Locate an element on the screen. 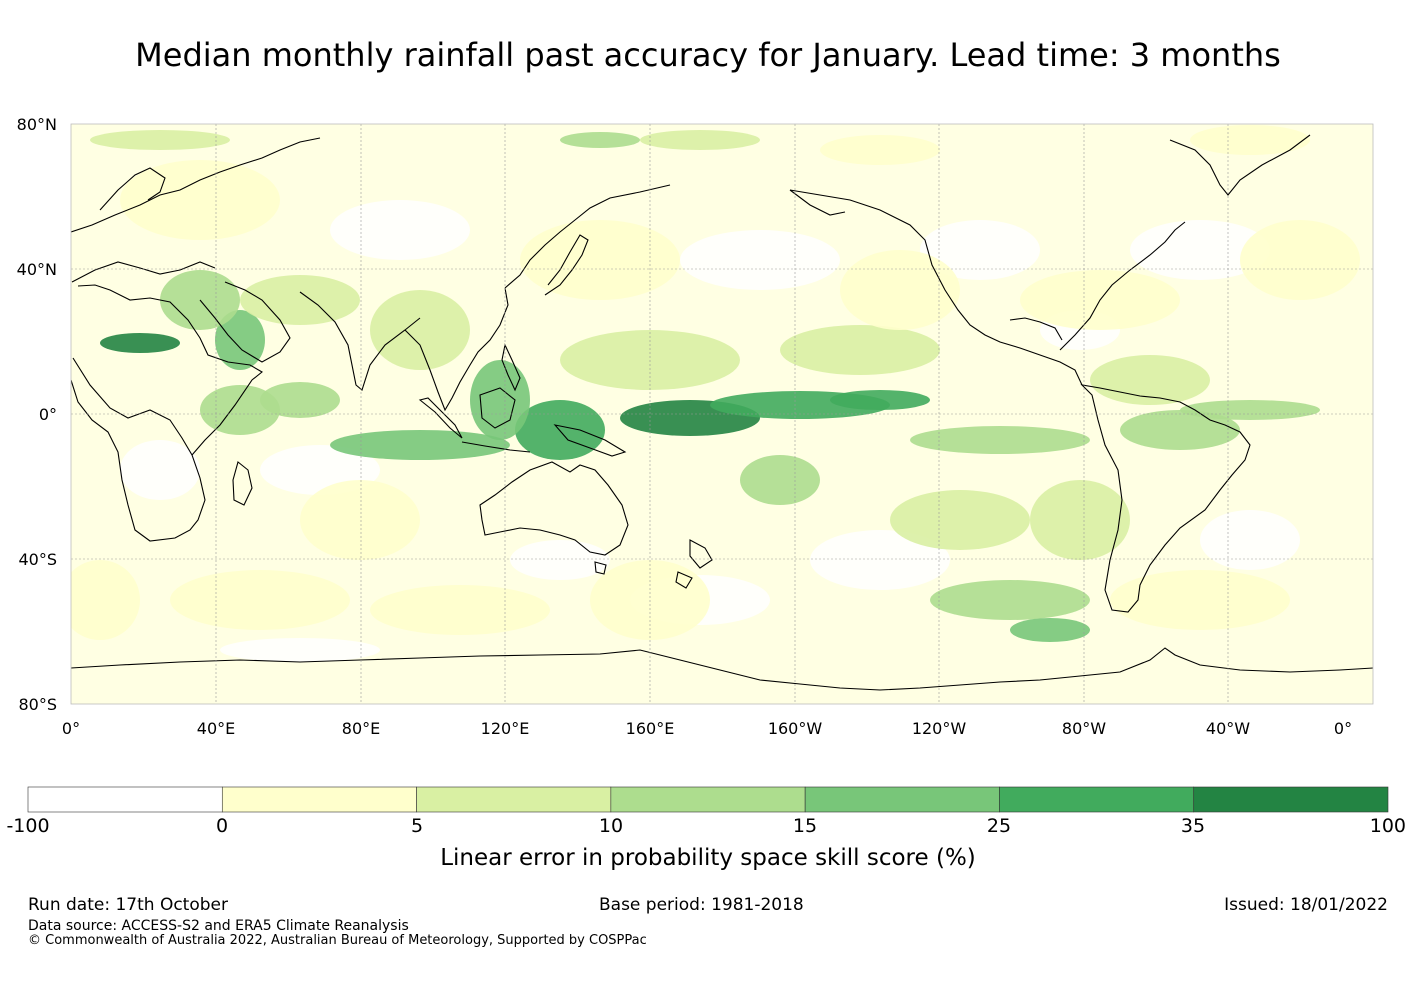  lon-label-80w: 80°W is located at coordinates (1084, 728).